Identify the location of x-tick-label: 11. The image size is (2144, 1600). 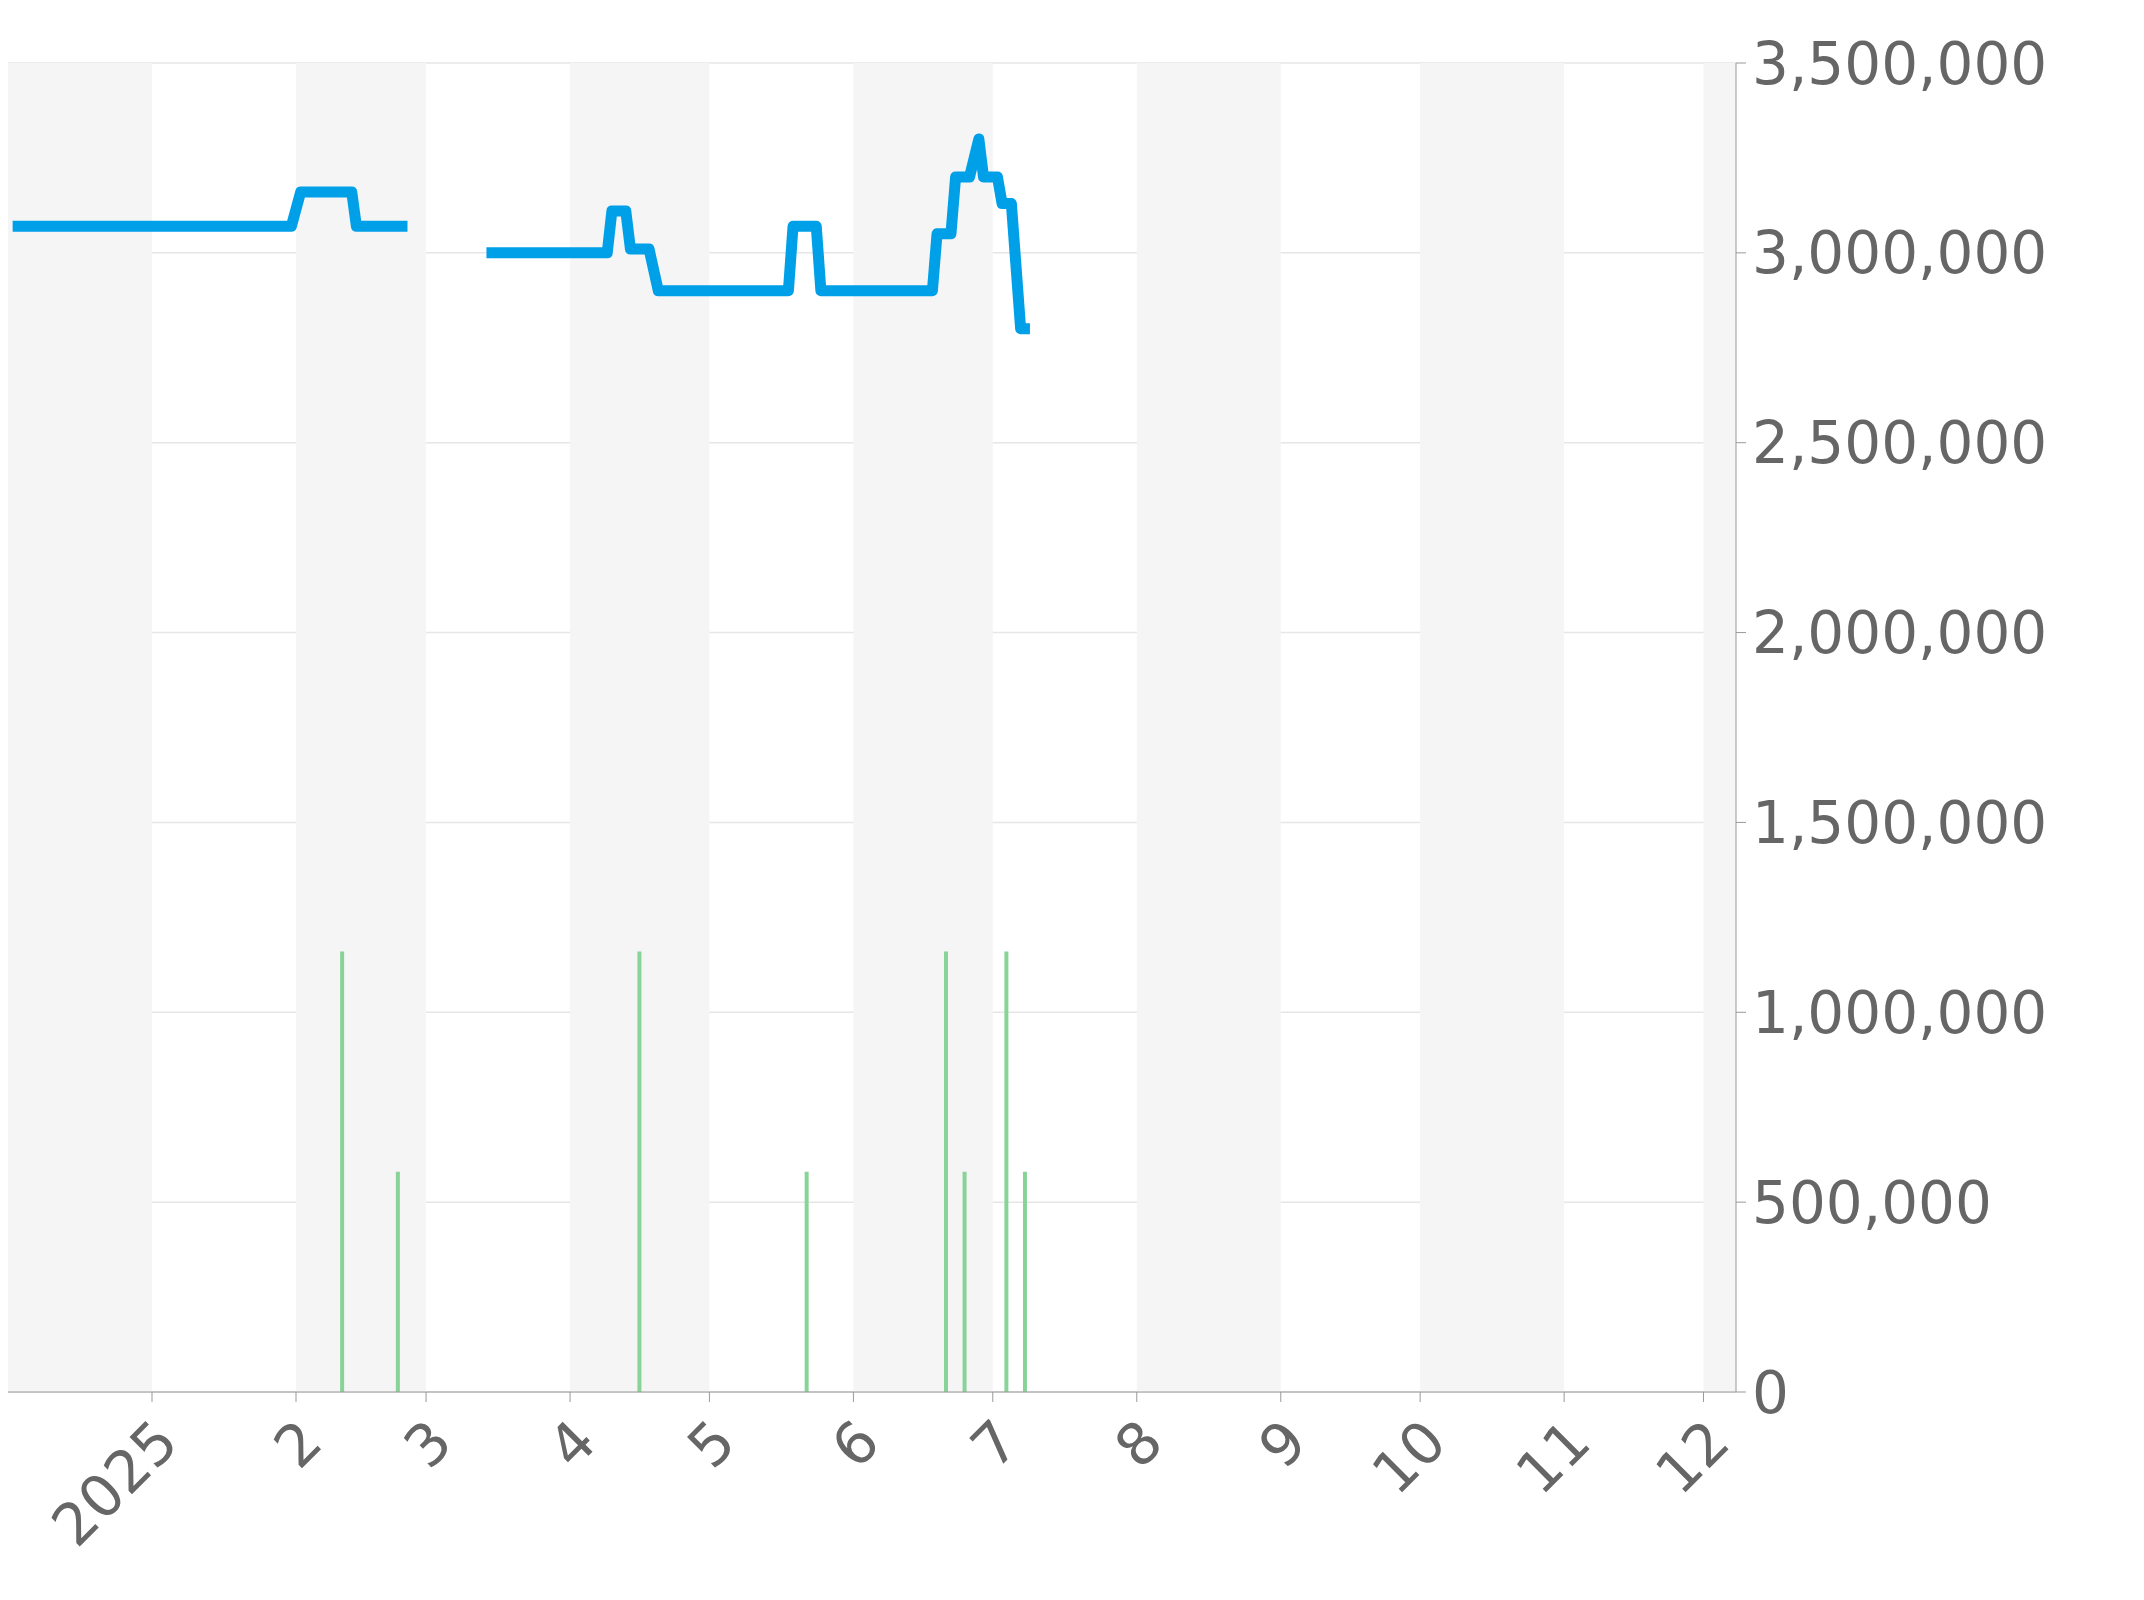
(1553, 1457).